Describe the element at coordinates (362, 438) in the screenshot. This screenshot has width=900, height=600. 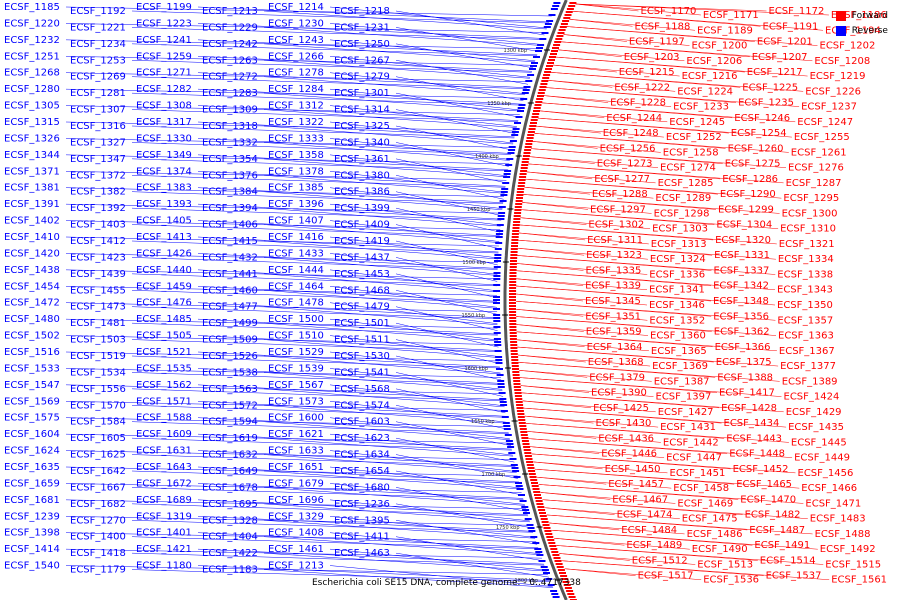
I see `reverse-gene-label: ECSF_1623` at that location.